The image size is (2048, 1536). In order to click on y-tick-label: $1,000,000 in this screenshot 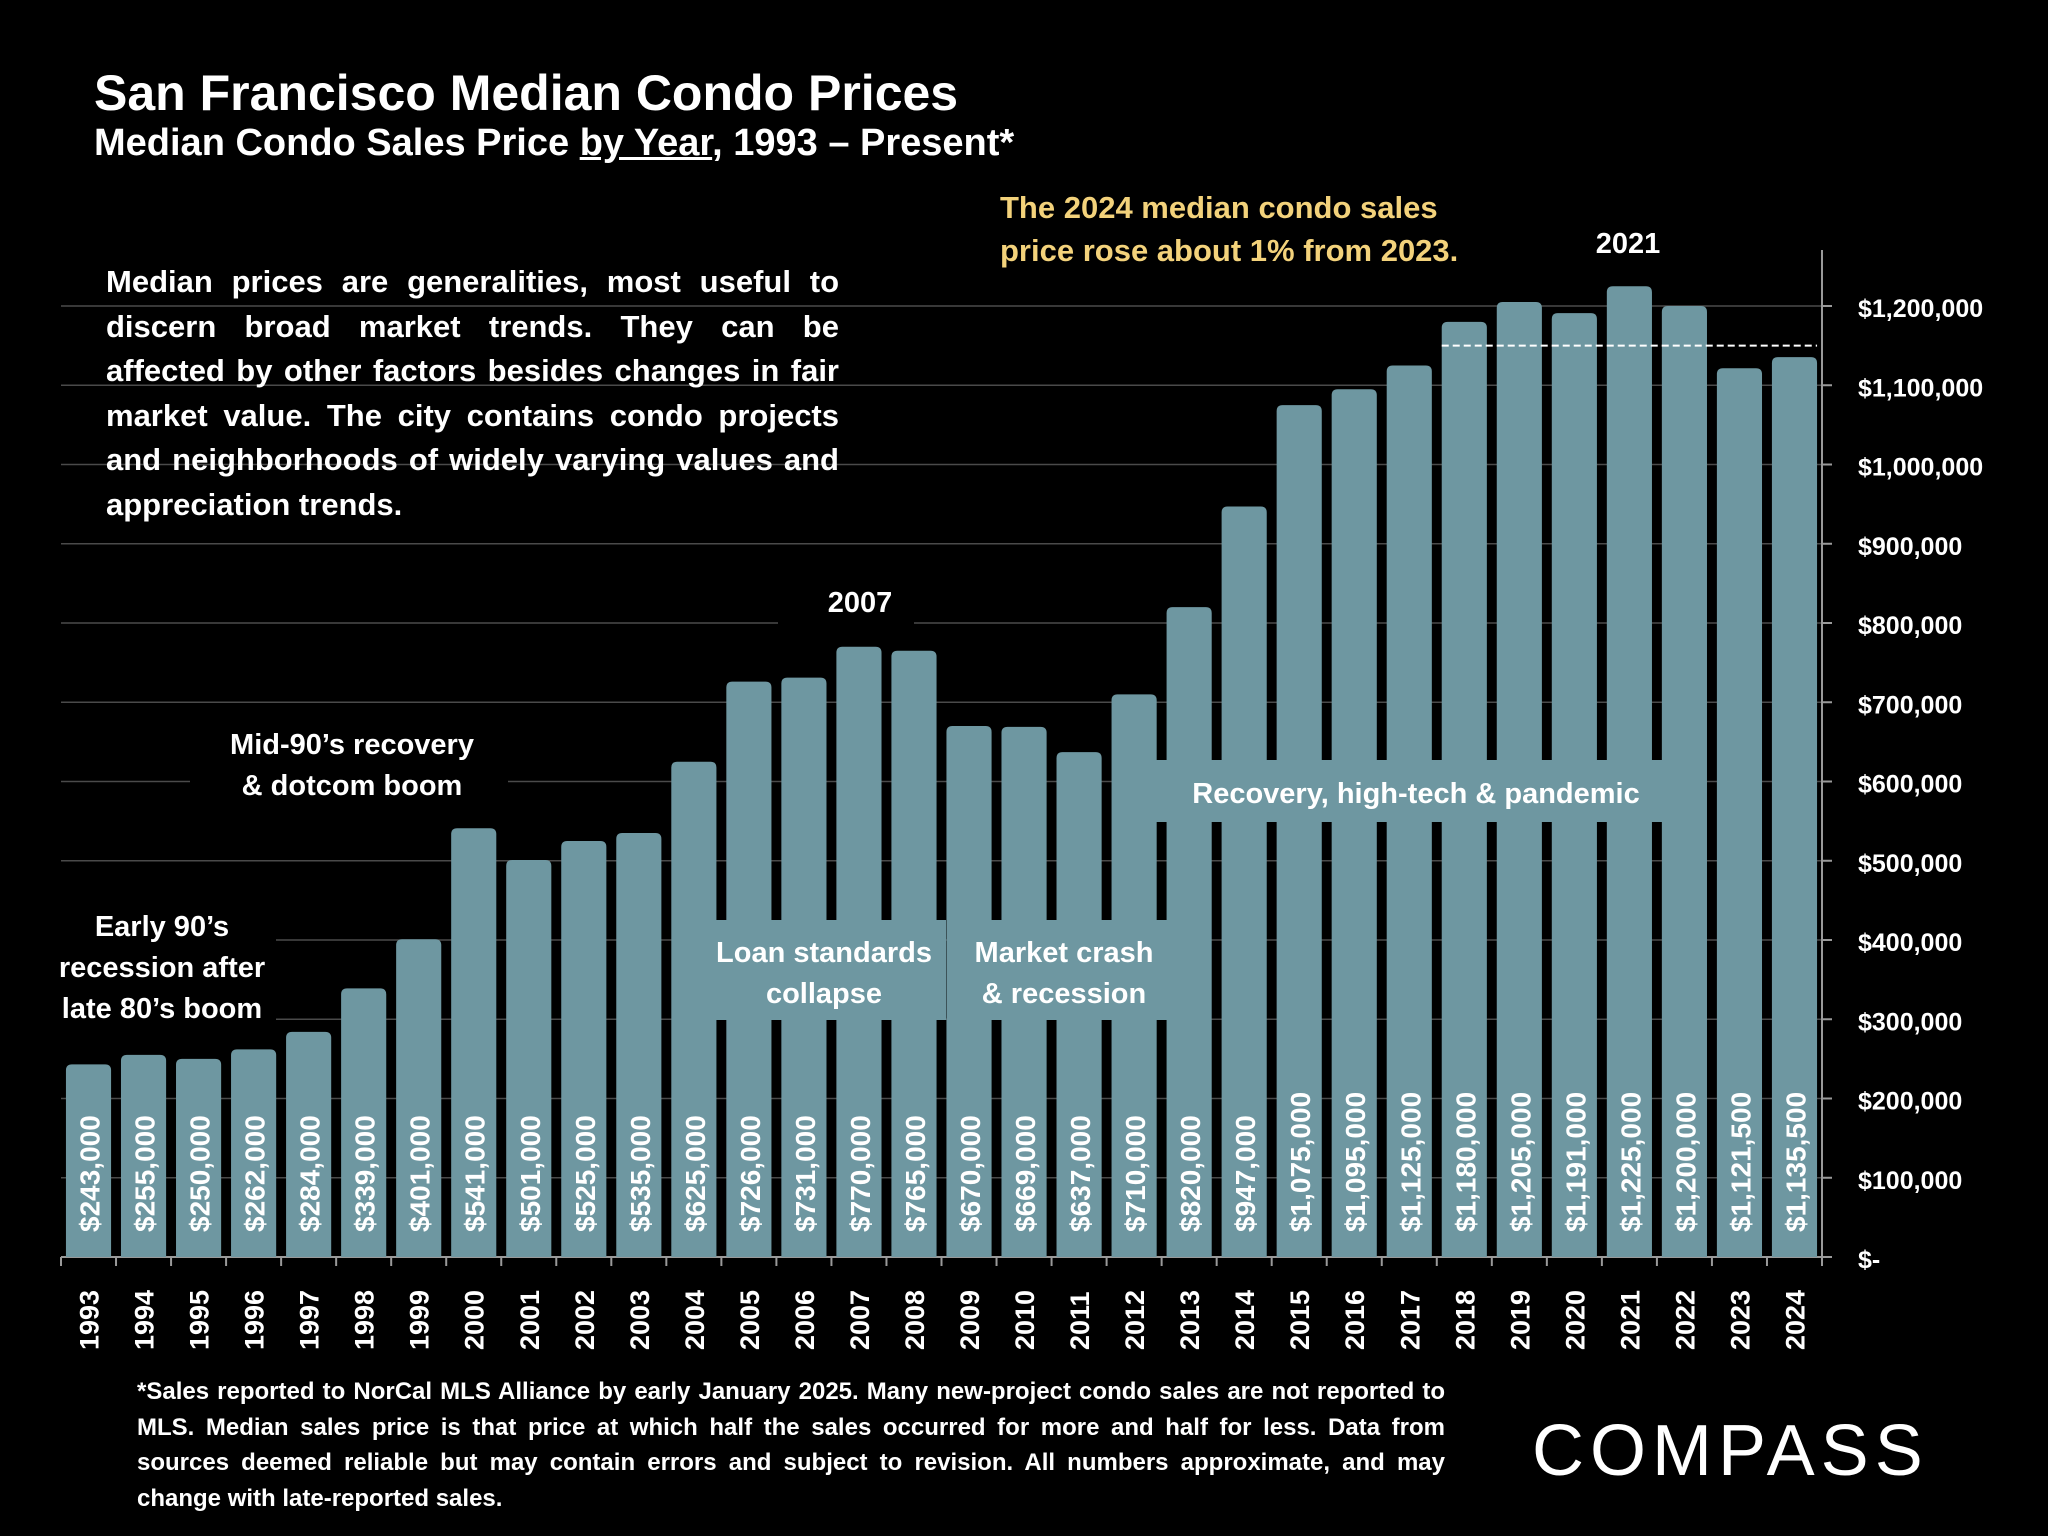, I will do `click(1920, 468)`.